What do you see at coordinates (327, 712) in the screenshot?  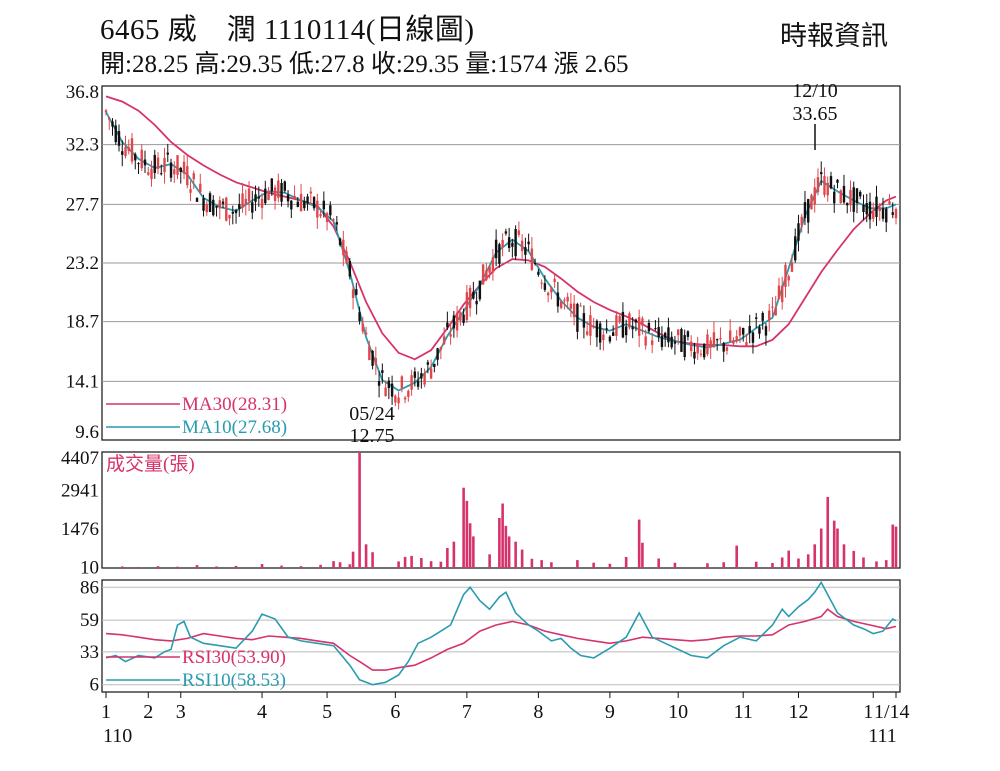 I see `x-tick-label: 5` at bounding box center [327, 712].